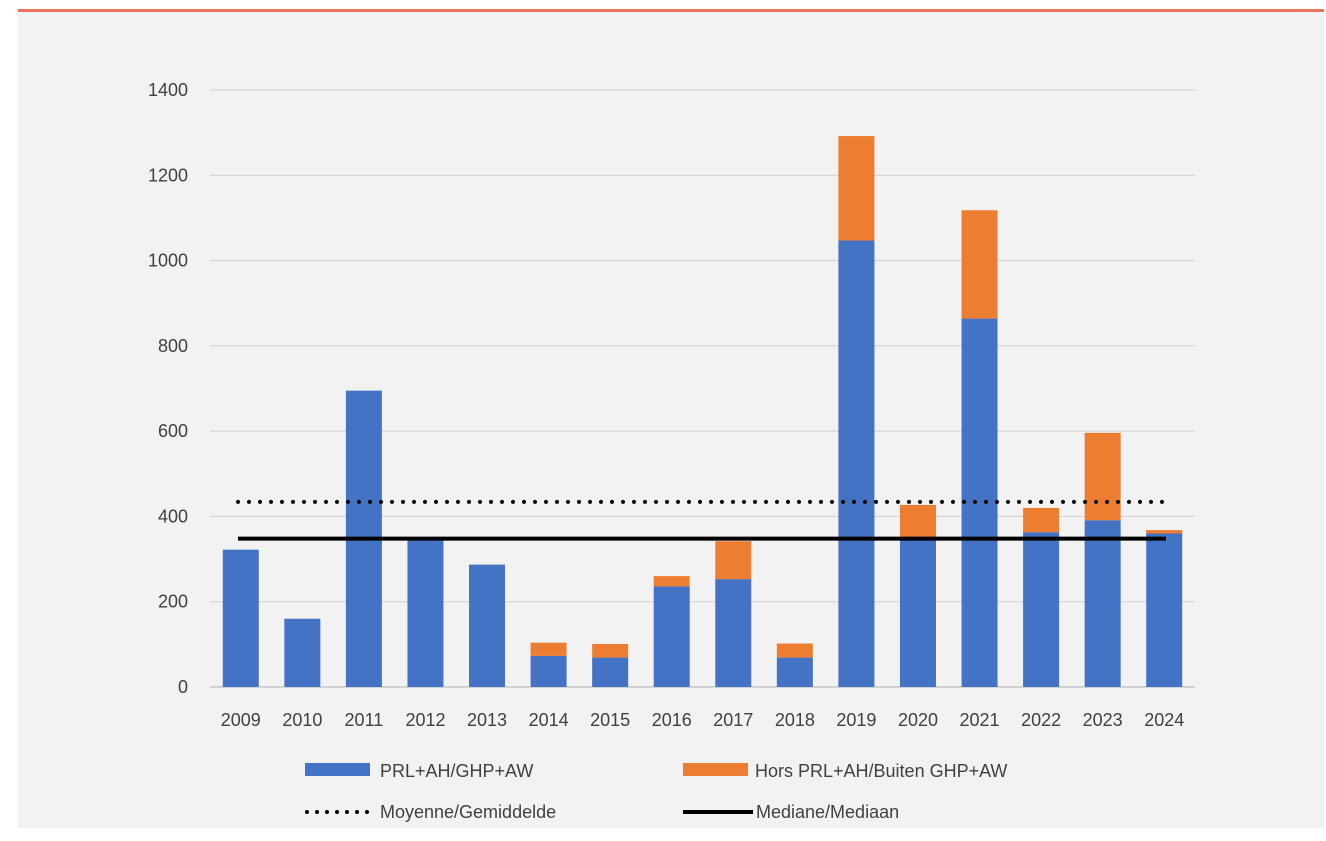 This screenshot has width=1326, height=841. Describe the element at coordinates (549, 720) in the screenshot. I see `x-tick-label: 2014` at that location.